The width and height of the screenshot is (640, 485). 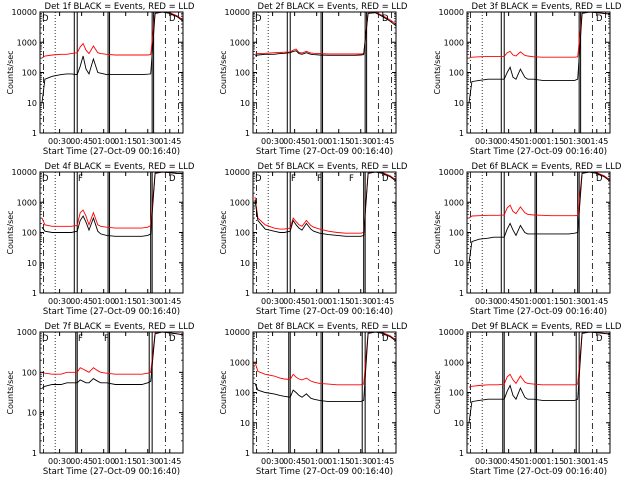 I want to click on panel-title: Det 7f BLACK = Events, RED = LLD, so click(x=120, y=327).